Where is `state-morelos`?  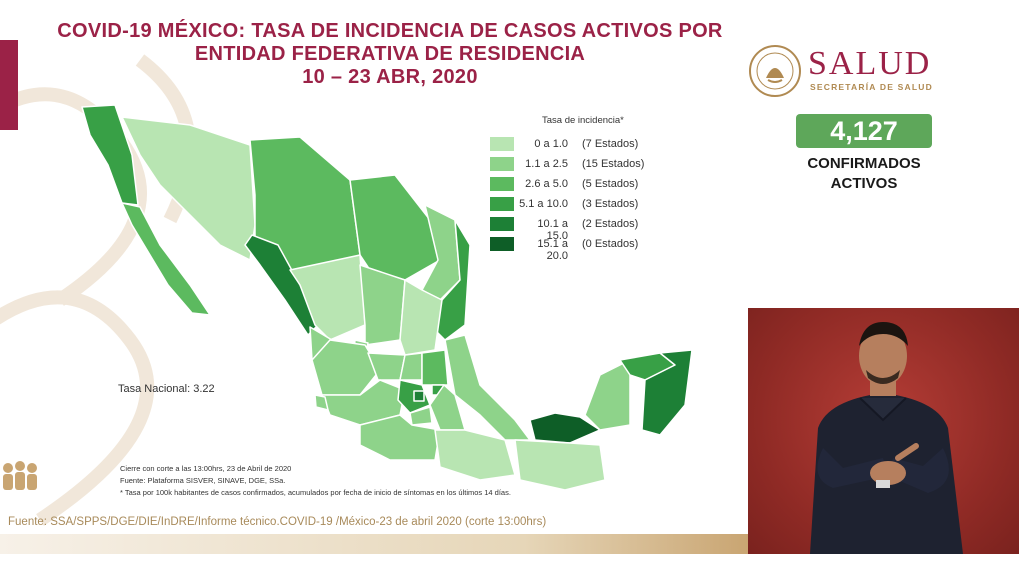
state-morelos is located at coordinates (421, 416).